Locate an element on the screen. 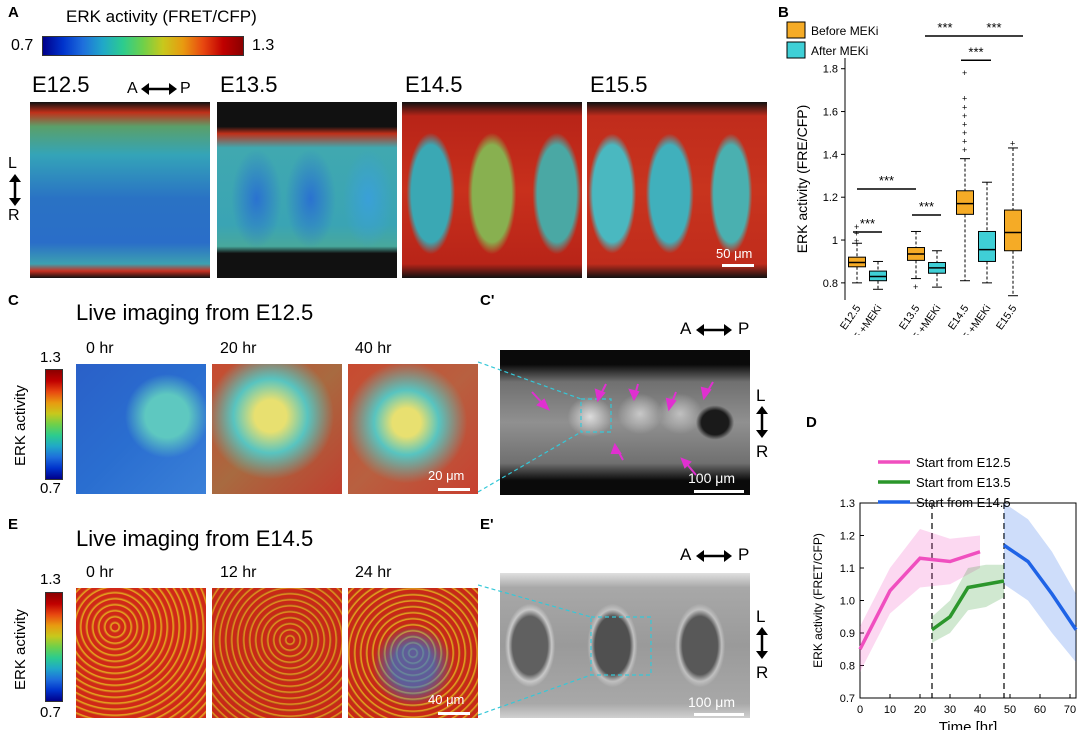  y-tick-label: 1.8 is located at coordinates (830, 70).